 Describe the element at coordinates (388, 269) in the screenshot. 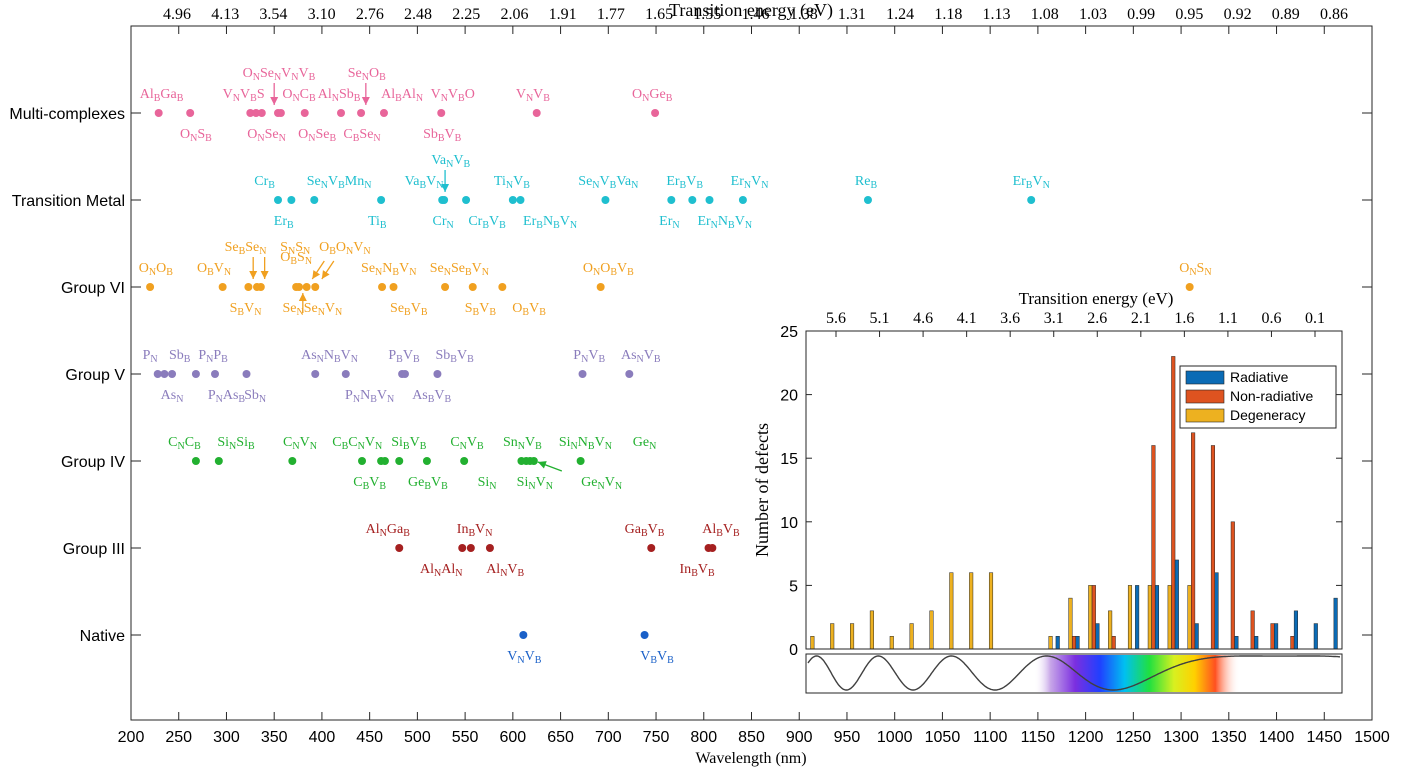

I see `defect-label: SeNNBVN` at that location.